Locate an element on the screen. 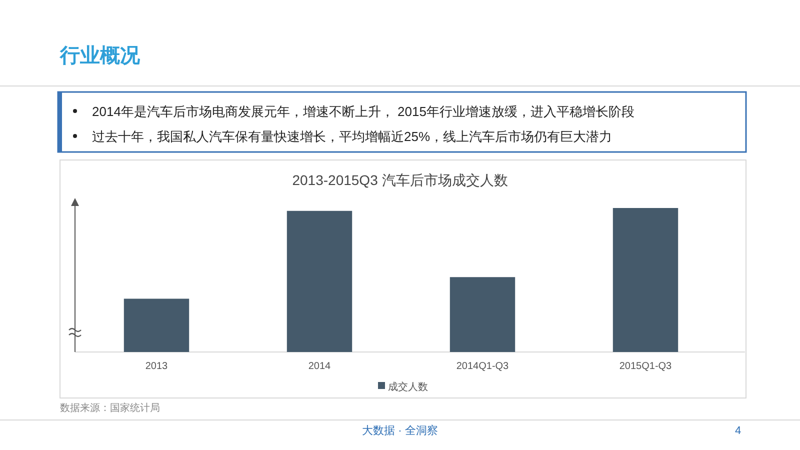  x-tick-label: 2014 is located at coordinates (320, 366).